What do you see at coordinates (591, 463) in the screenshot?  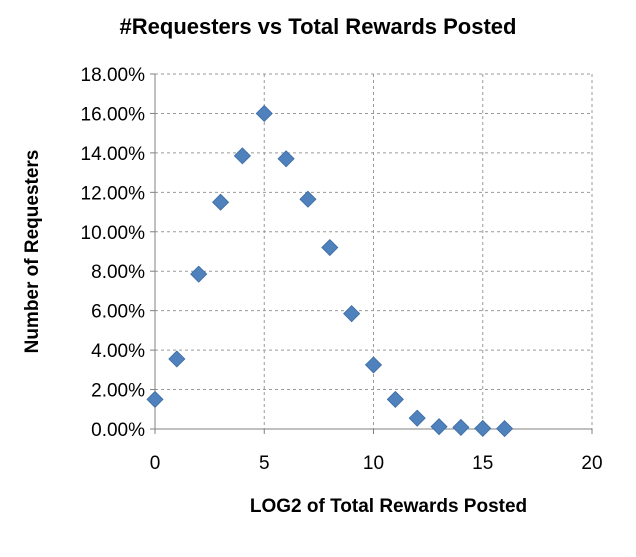 I see `x-tick-label: 20` at bounding box center [591, 463].